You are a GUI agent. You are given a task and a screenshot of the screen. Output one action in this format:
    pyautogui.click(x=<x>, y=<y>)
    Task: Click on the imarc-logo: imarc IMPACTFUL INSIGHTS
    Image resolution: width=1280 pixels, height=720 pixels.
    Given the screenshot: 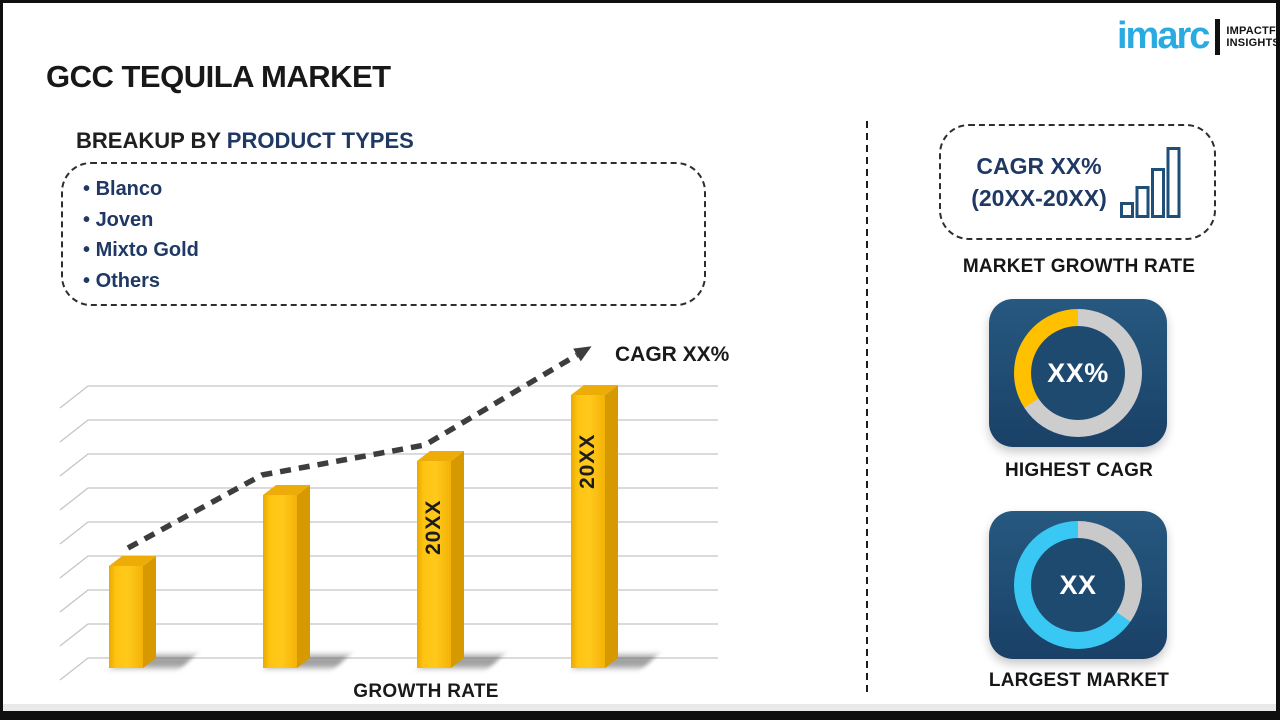 What is the action you would take?
    pyautogui.click(x=1198, y=36)
    